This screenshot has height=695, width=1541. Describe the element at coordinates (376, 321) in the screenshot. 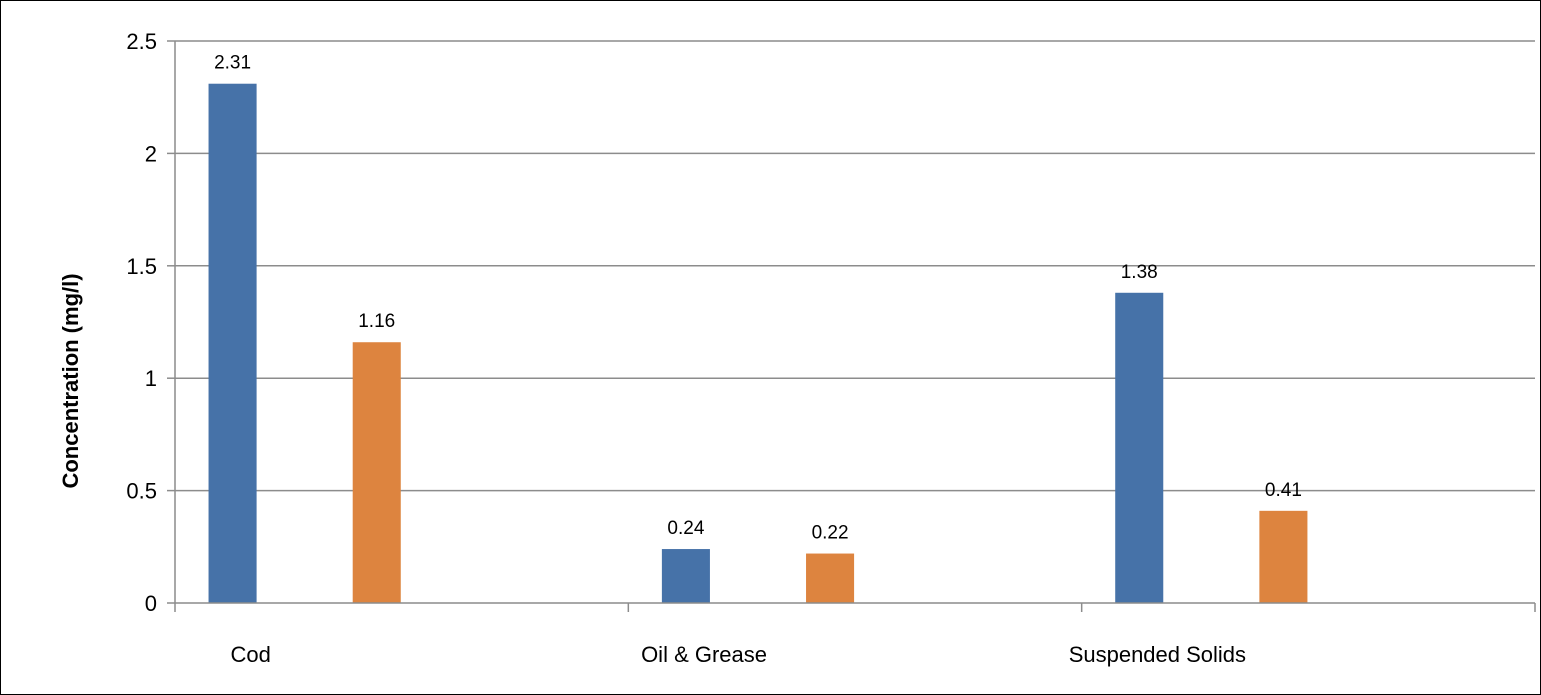

I see `data-label: 1.16` at that location.